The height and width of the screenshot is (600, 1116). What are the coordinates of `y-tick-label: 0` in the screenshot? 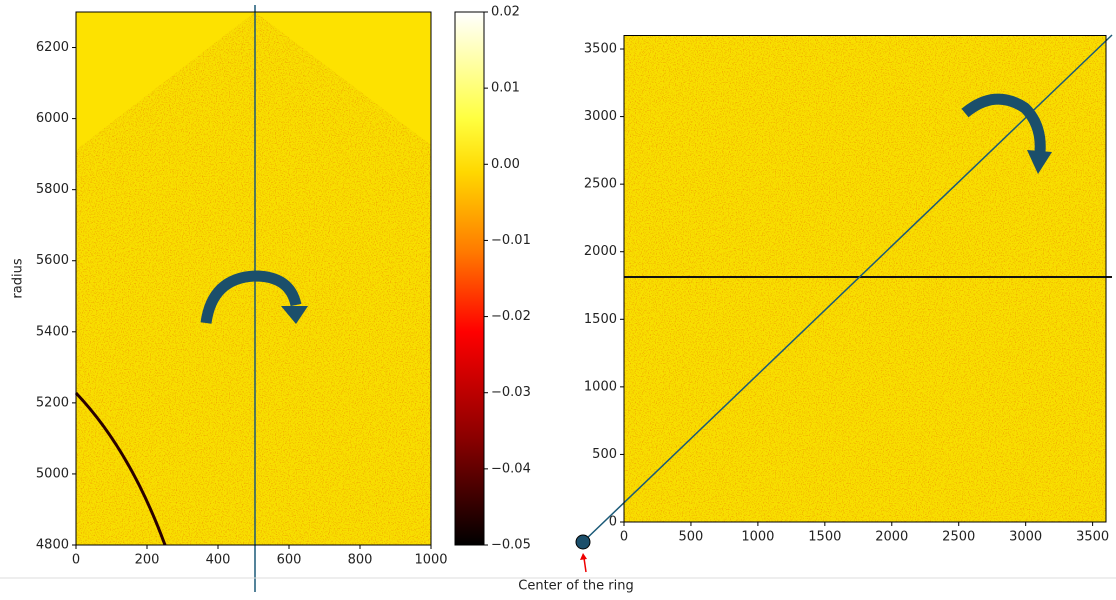 It's located at (613, 522).